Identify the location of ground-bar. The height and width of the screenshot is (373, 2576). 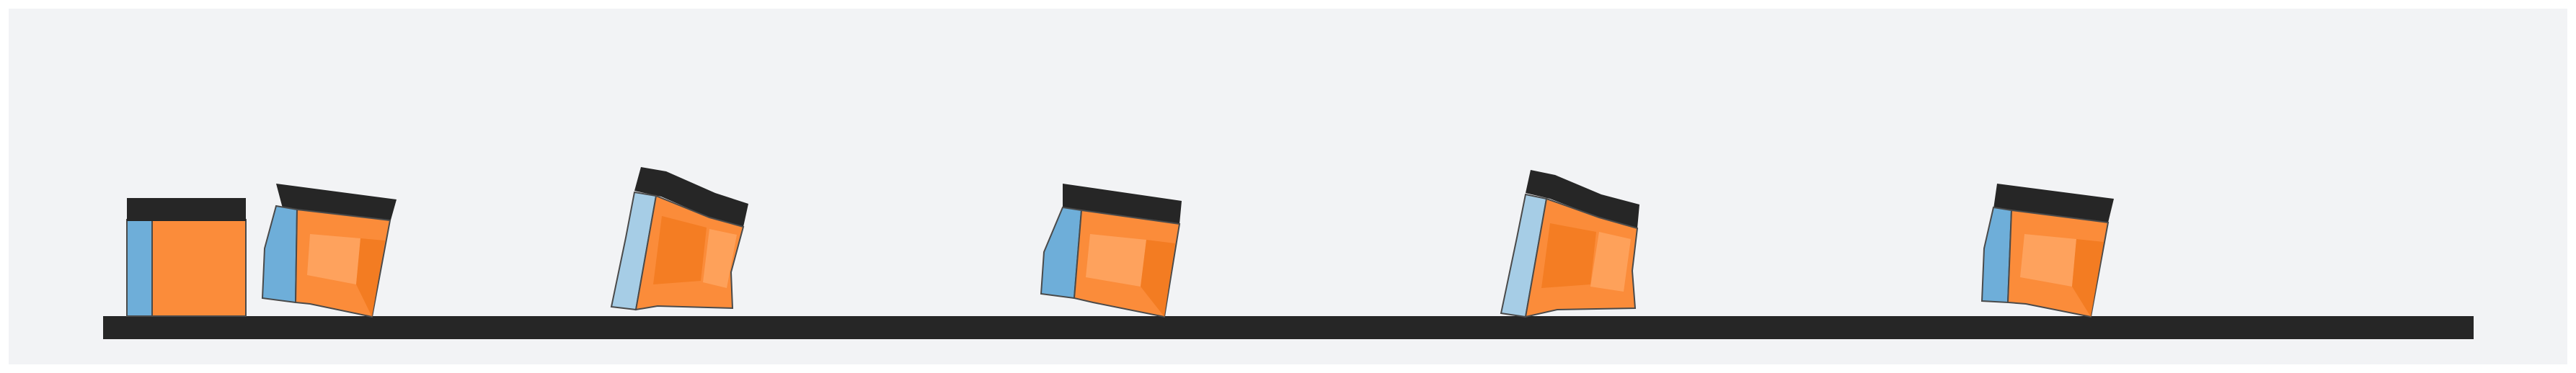
(1288, 327).